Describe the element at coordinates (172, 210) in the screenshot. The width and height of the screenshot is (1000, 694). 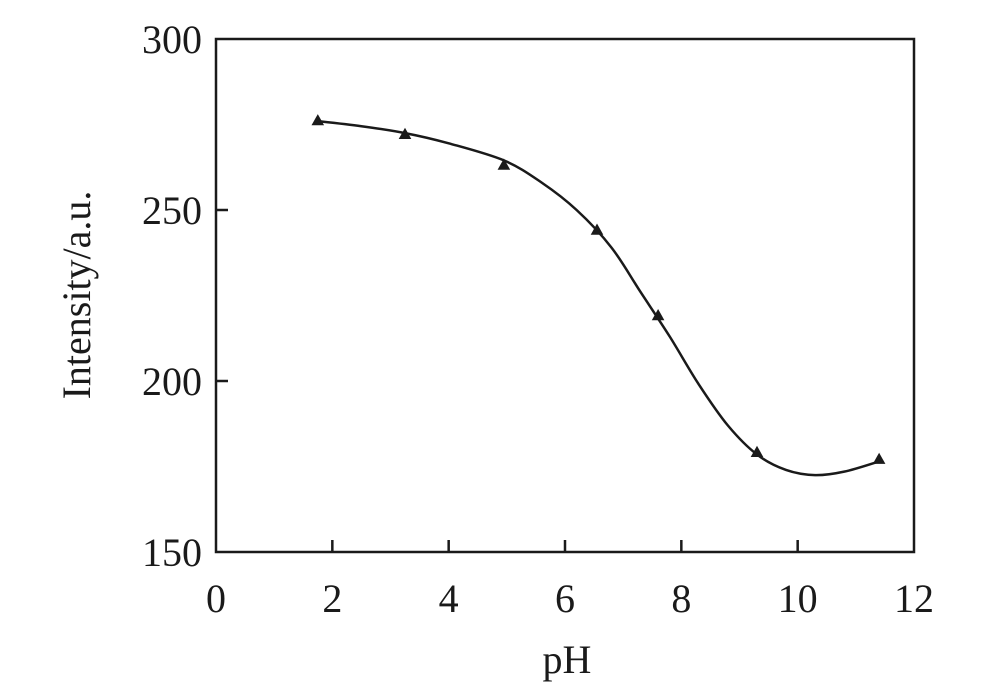
I see `y-tick-label: 250` at that location.